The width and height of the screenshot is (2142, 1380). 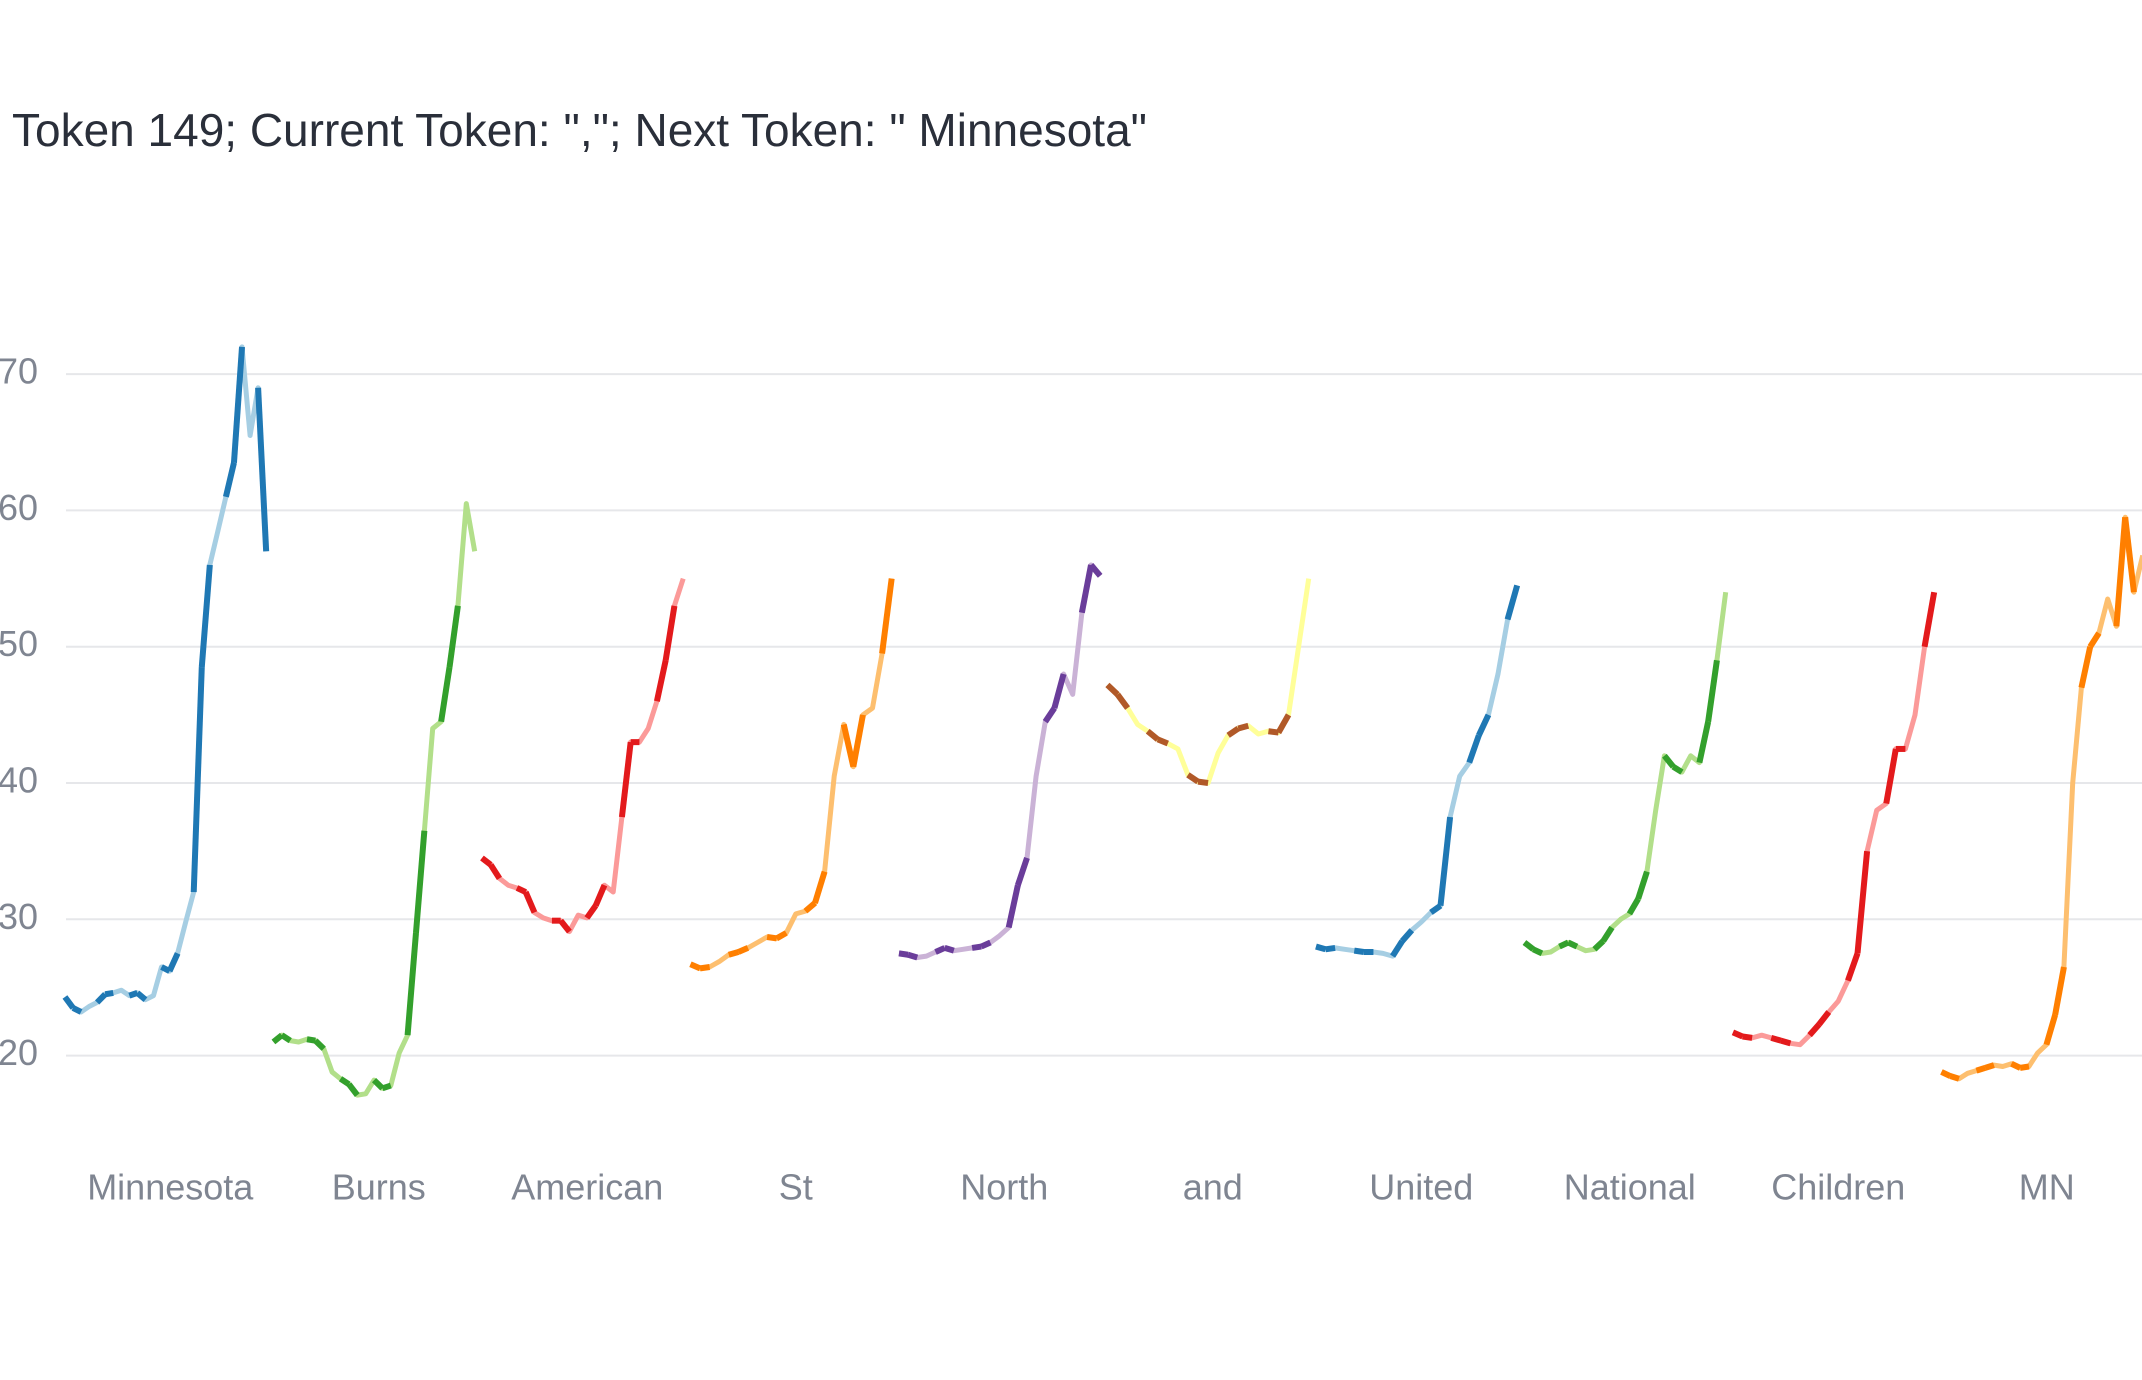 What do you see at coordinates (1421, 1187) in the screenshot?
I see `x-tick-label: United` at bounding box center [1421, 1187].